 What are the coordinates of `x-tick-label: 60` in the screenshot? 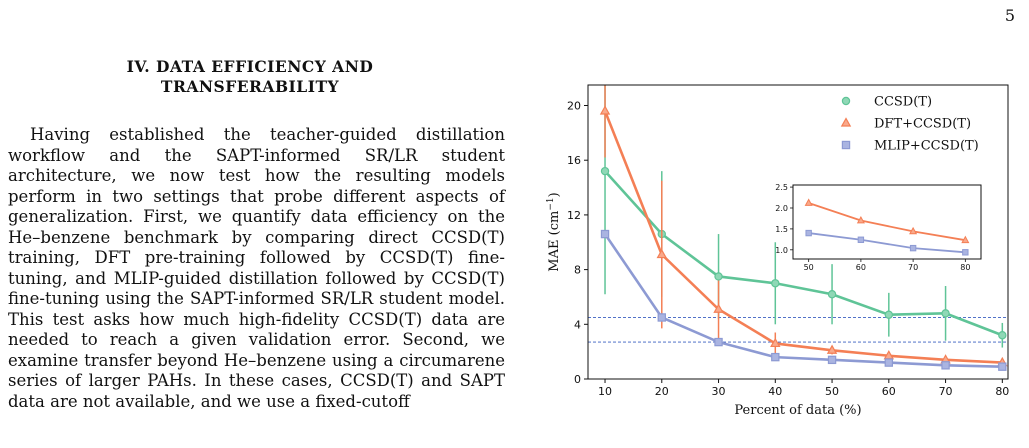 It's located at (889, 391).